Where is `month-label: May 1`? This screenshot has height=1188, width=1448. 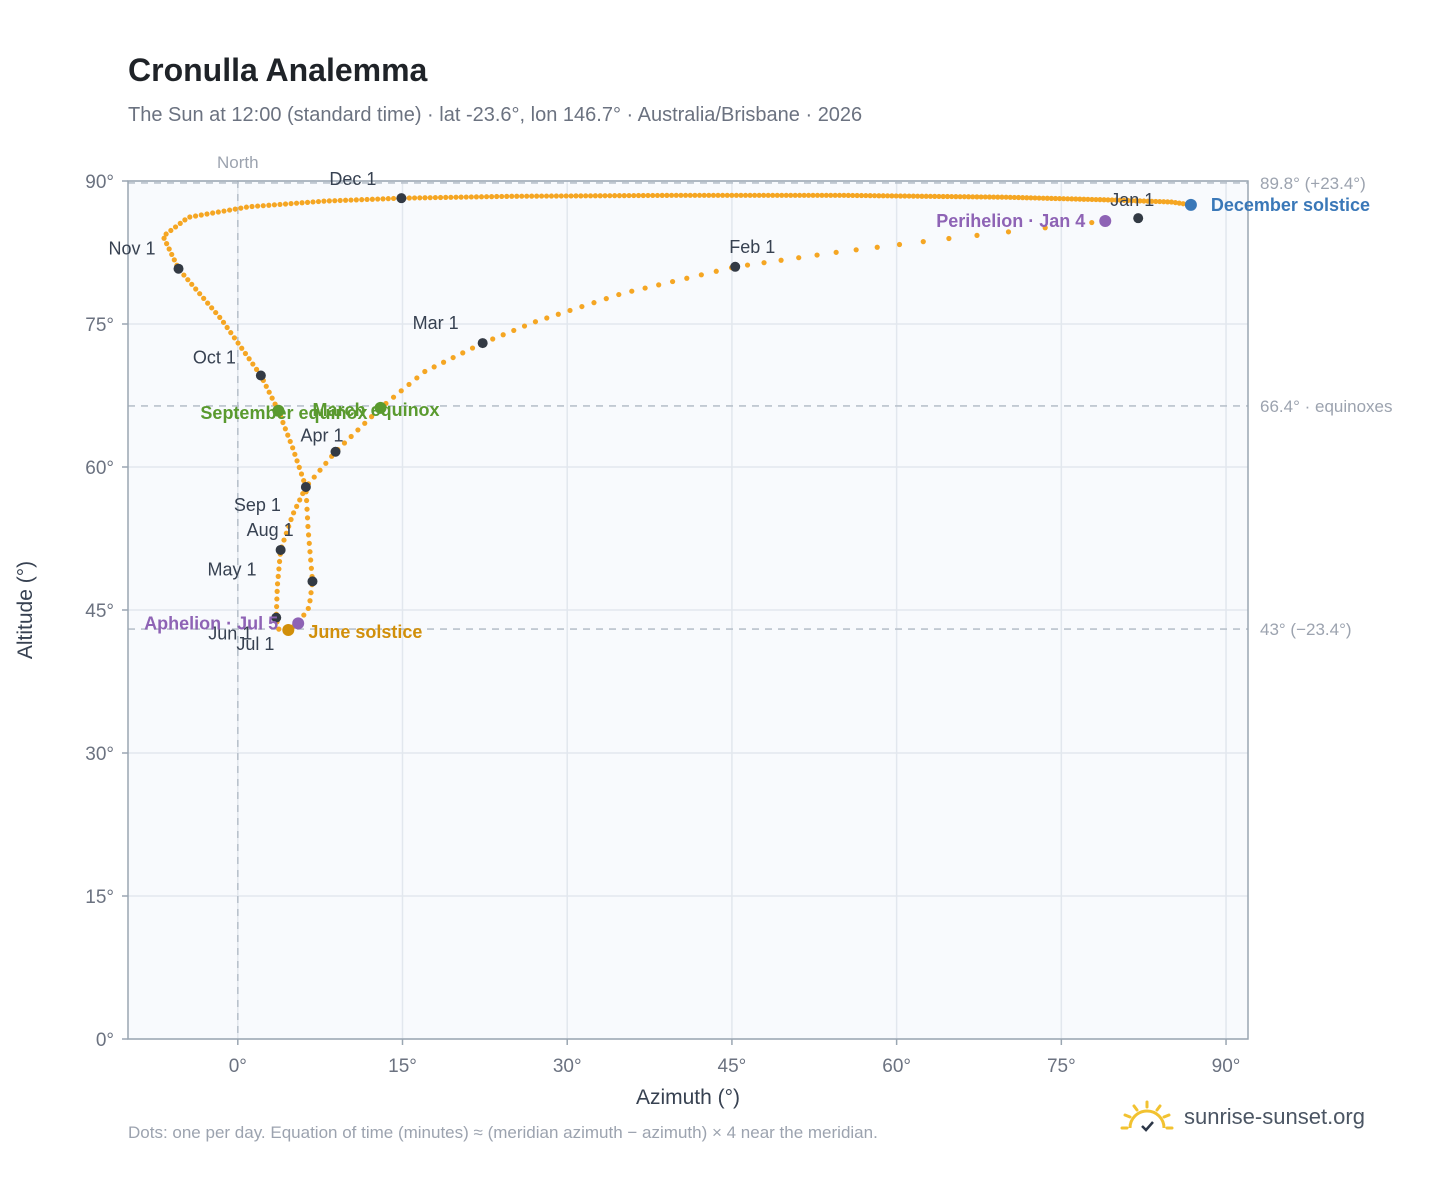 month-label: May 1 is located at coordinates (231, 569).